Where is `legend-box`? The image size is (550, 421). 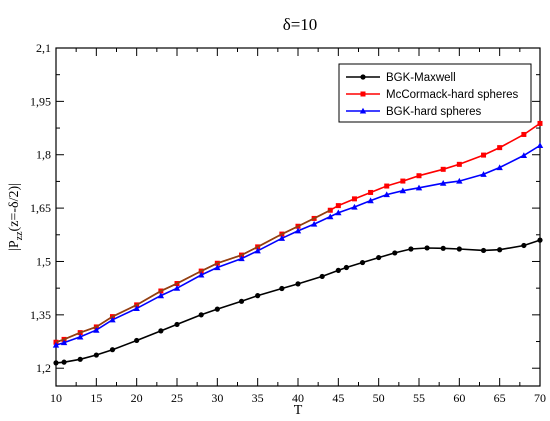 legend-box is located at coordinates (435, 93).